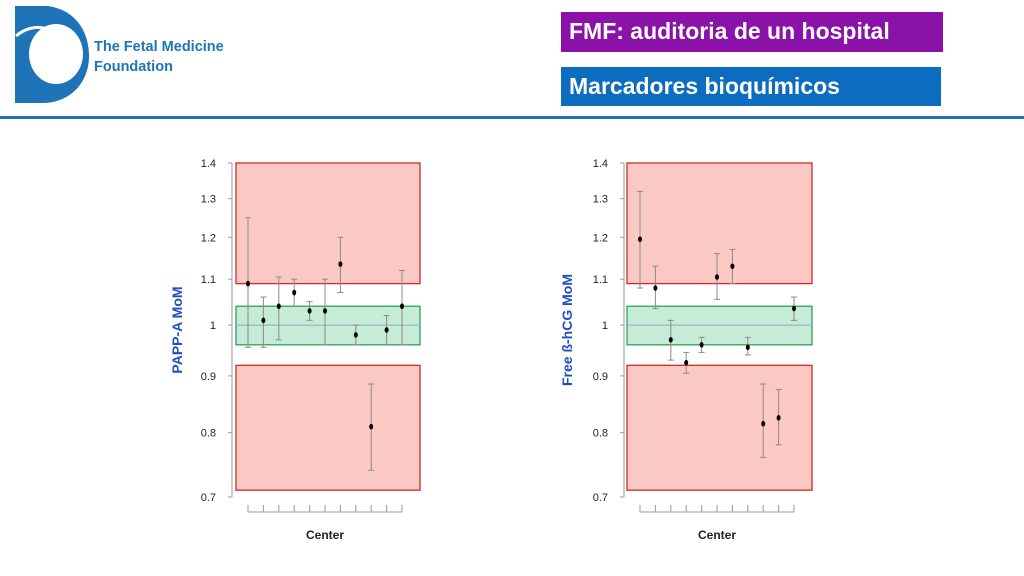  I want to click on page-title: FMF: auditoria de un hospital, so click(752, 32).